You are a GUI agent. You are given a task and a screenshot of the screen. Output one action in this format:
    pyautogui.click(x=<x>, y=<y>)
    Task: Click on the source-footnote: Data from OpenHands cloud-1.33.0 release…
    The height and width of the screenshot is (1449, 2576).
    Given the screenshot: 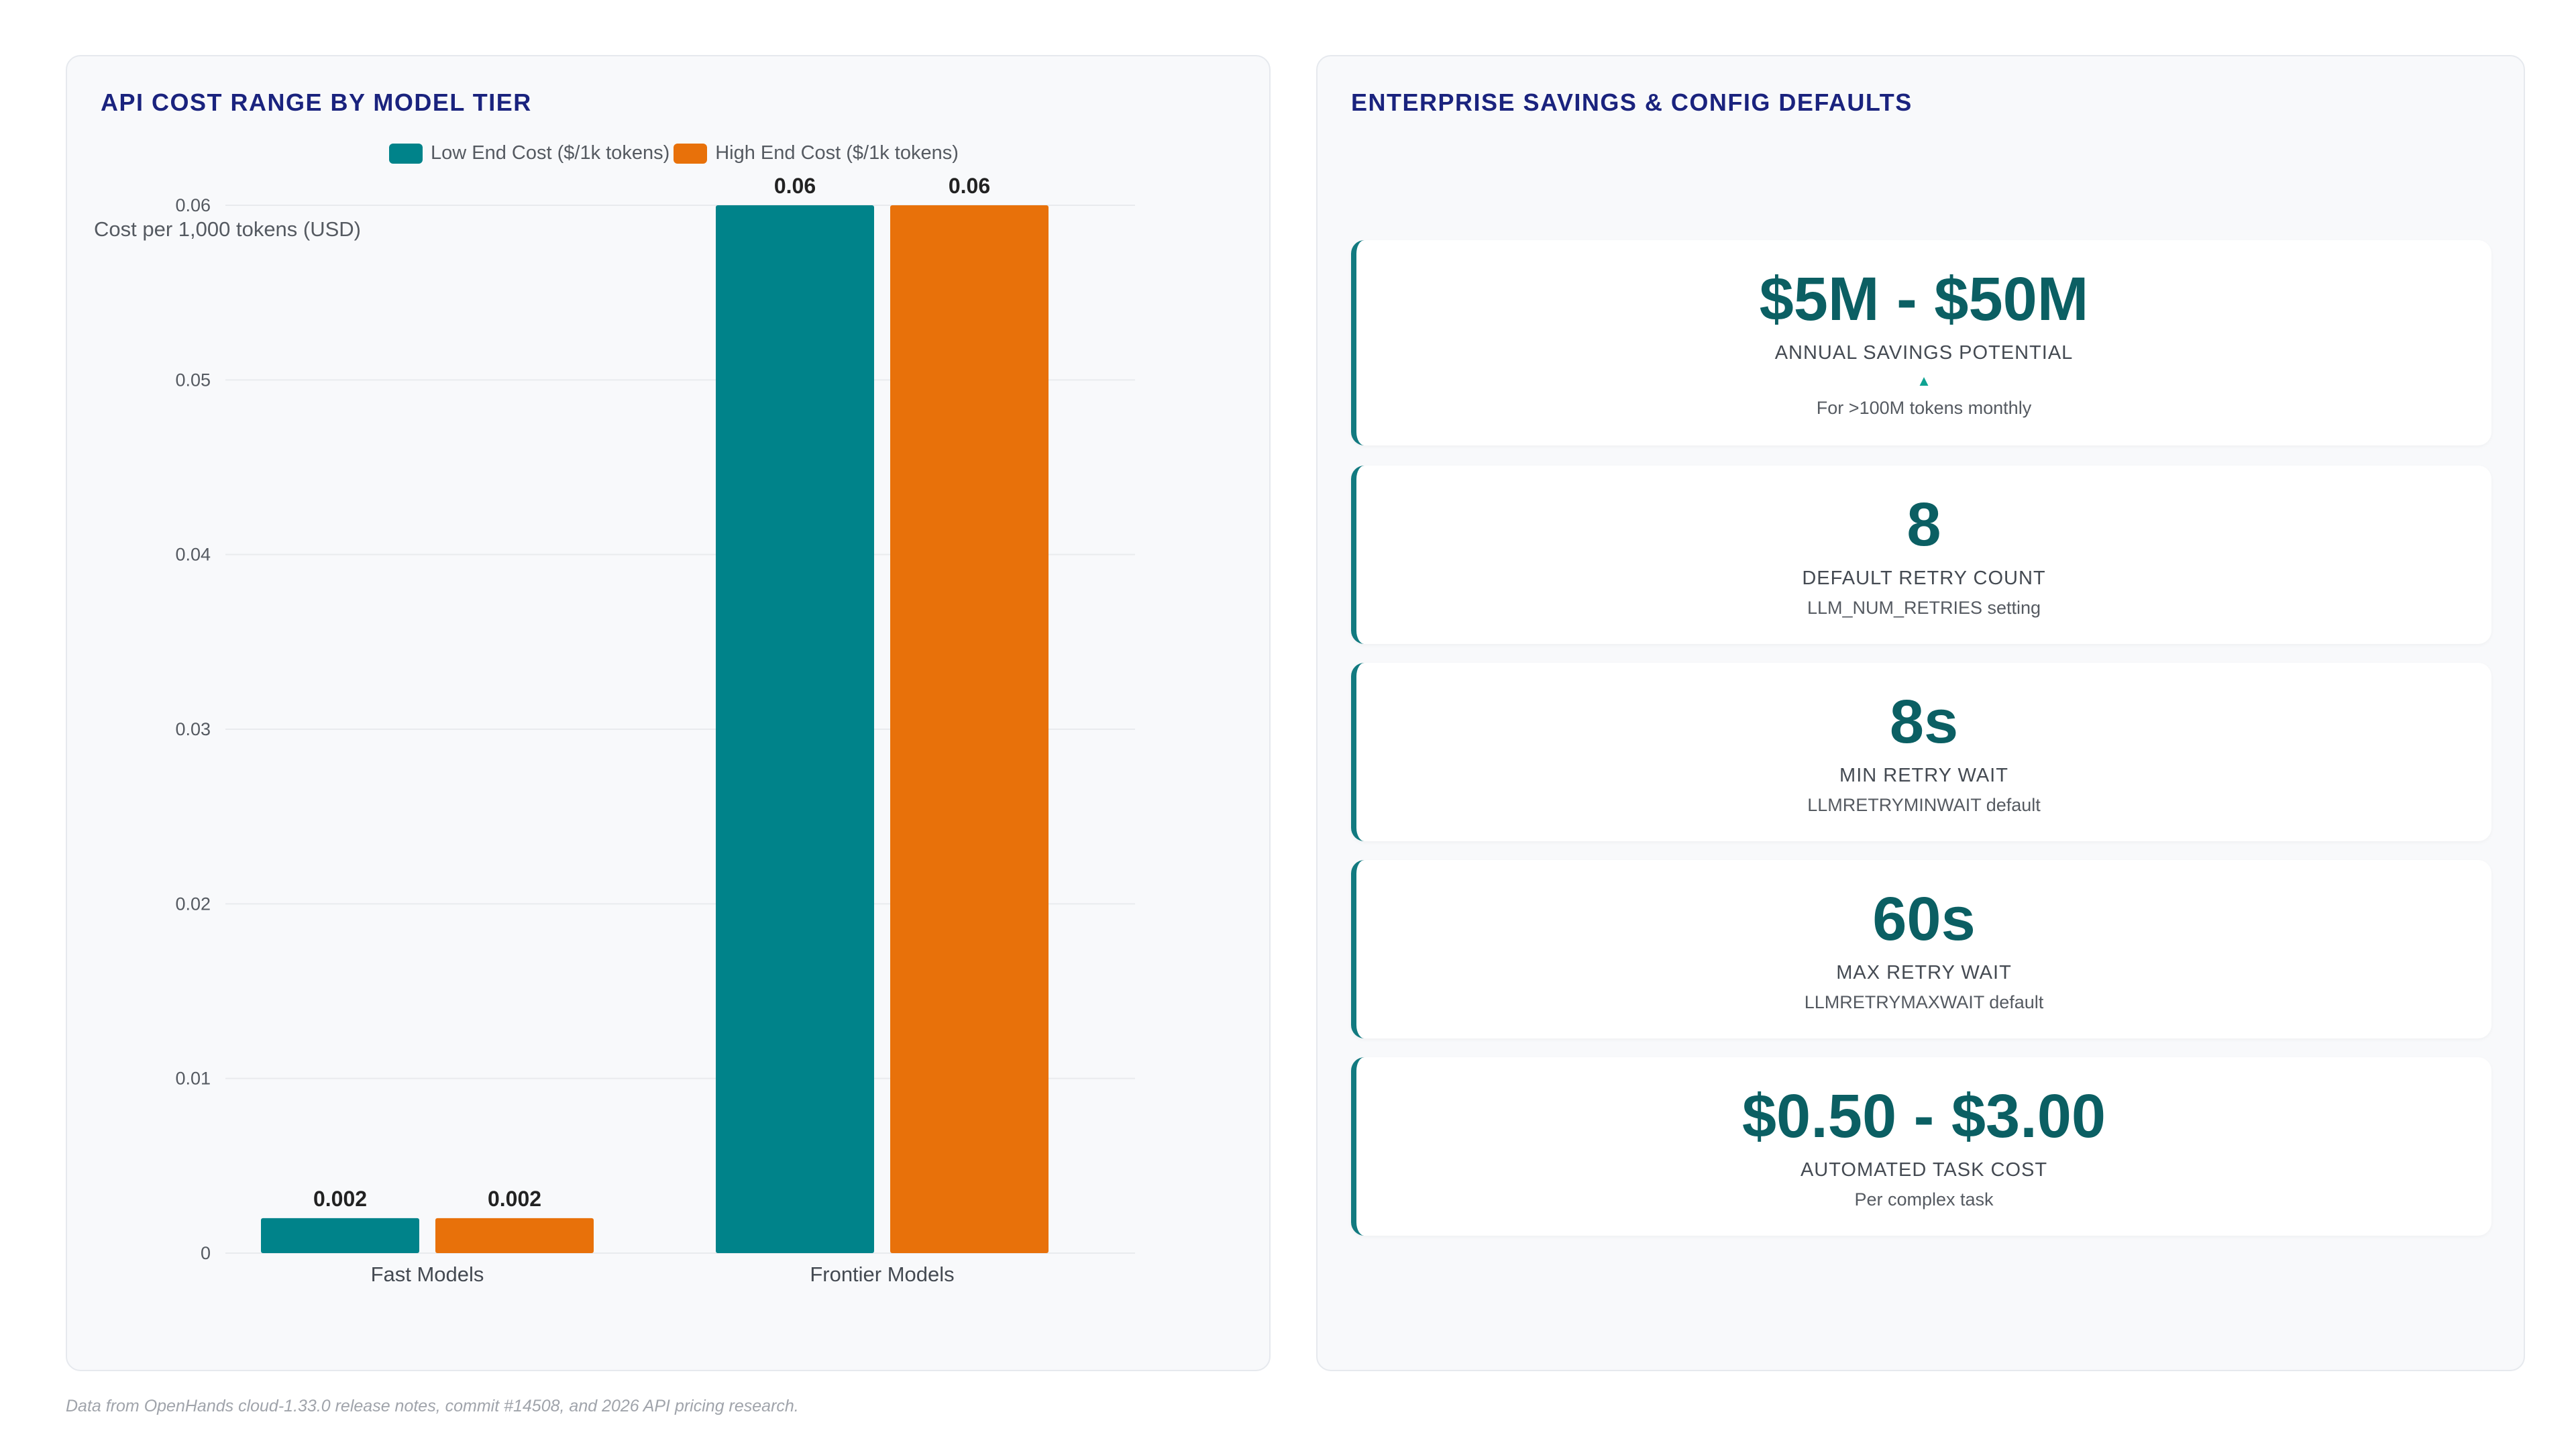 What is the action you would take?
    pyautogui.click(x=432, y=1406)
    